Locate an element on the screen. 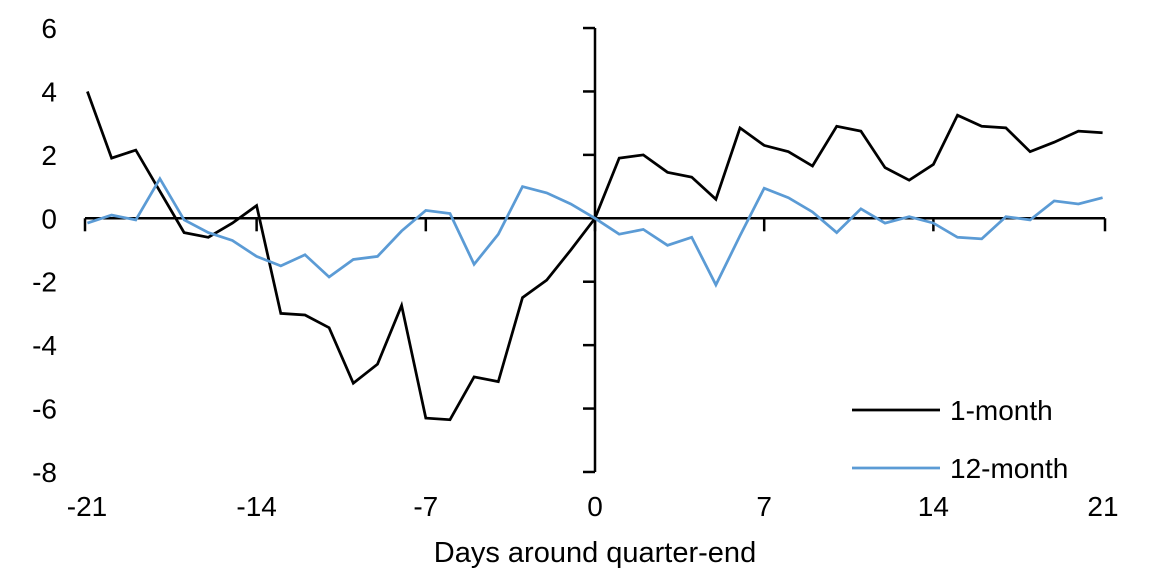 This screenshot has width=1152, height=584. x-tick-label: 14 is located at coordinates (933, 506).